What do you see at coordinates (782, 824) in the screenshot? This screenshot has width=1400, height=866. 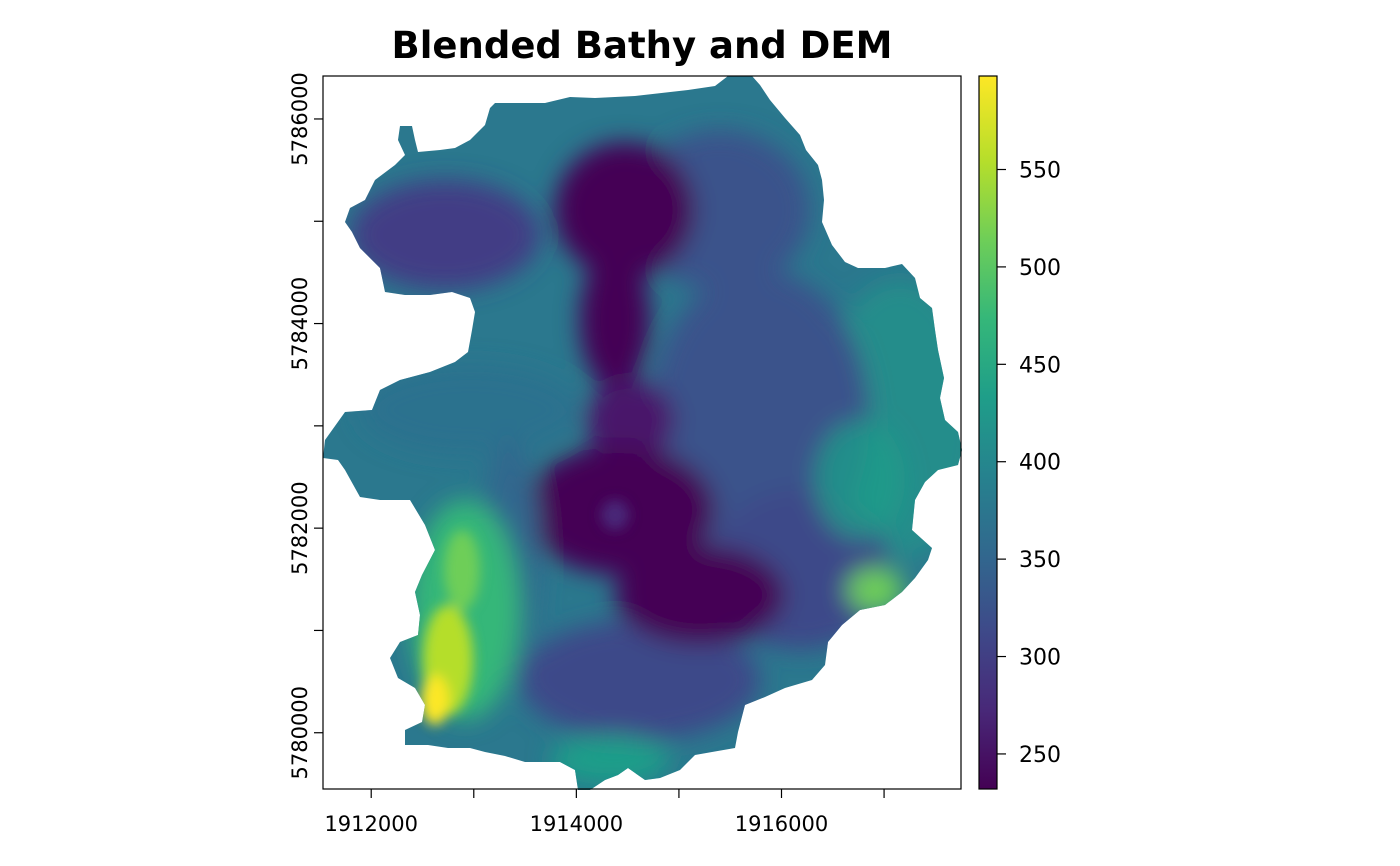 I see `x-tick-label: 1916000` at bounding box center [782, 824].